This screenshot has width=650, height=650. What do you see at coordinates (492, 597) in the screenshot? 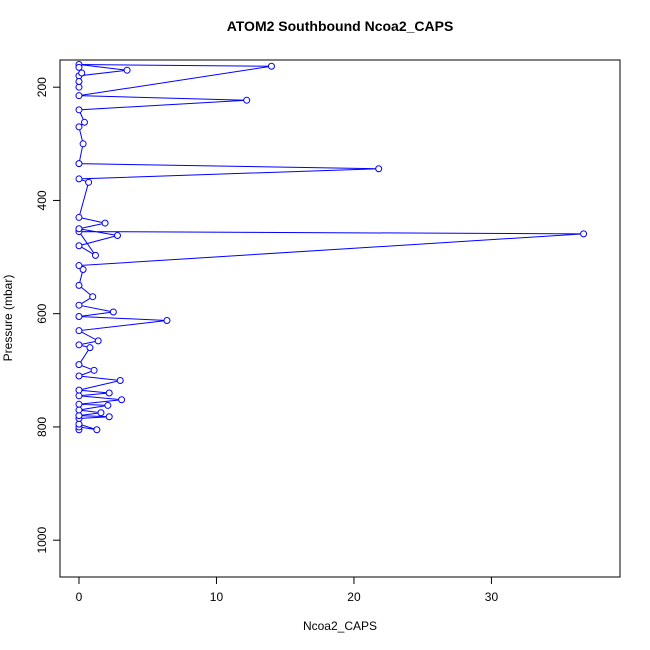
I see `x-tick-label: 30` at bounding box center [492, 597].